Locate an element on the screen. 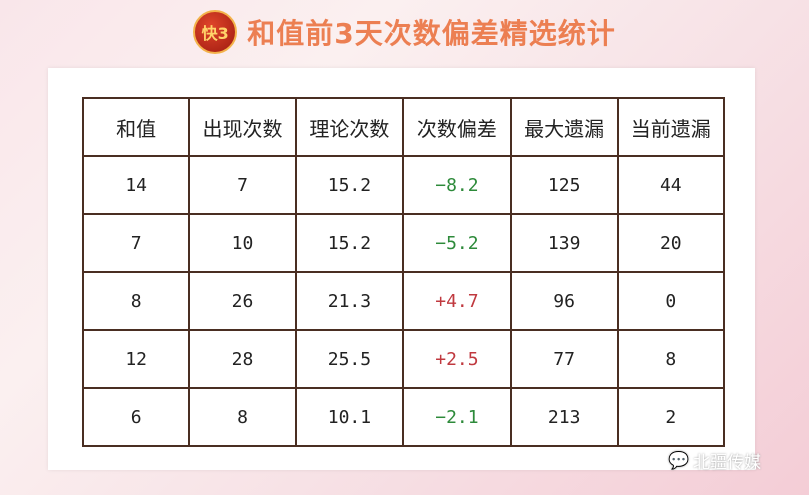 The width and height of the screenshot is (809, 495). table-cell: 25.5 is located at coordinates (349, 359).